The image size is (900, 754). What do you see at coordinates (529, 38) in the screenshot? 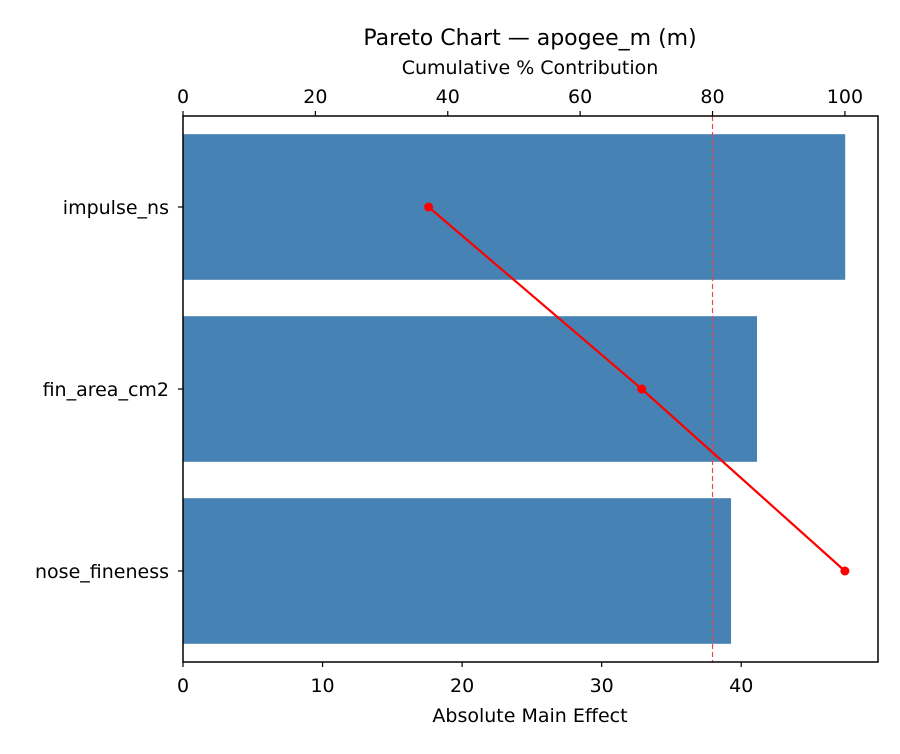
I see `chart-title: Pareto Chart — apogee_m (m)` at bounding box center [529, 38].